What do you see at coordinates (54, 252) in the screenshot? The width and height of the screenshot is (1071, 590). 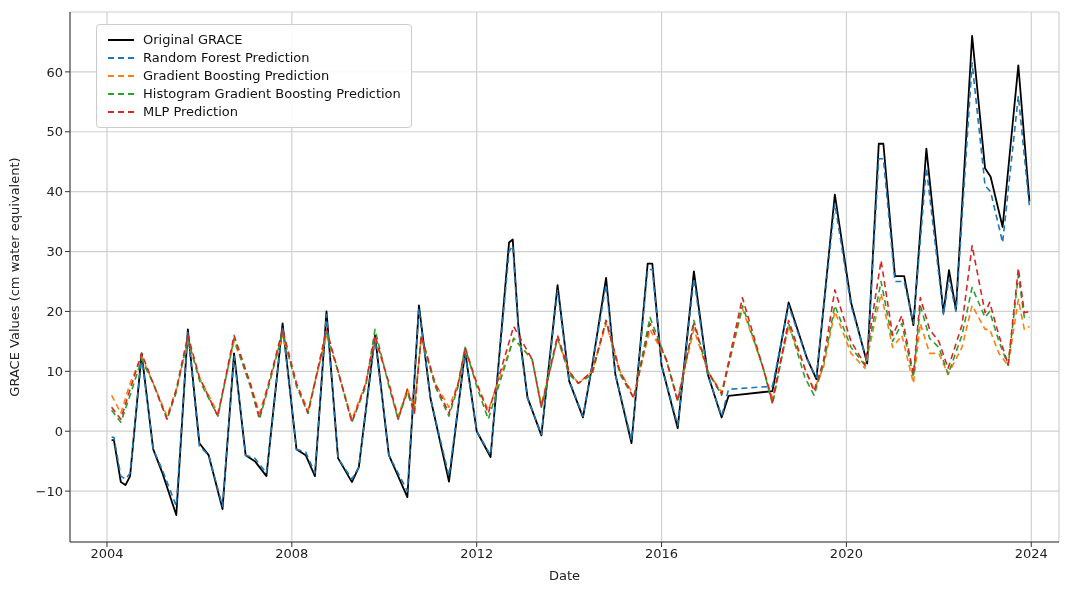 I see `y-tick-label: 30` at bounding box center [54, 252].